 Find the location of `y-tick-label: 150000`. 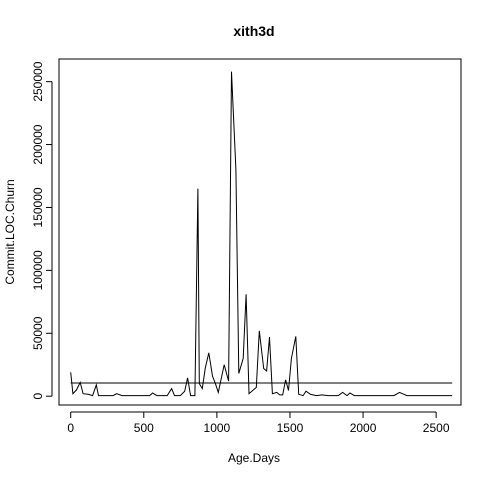

y-tick-label: 150000 is located at coordinates (38, 207).